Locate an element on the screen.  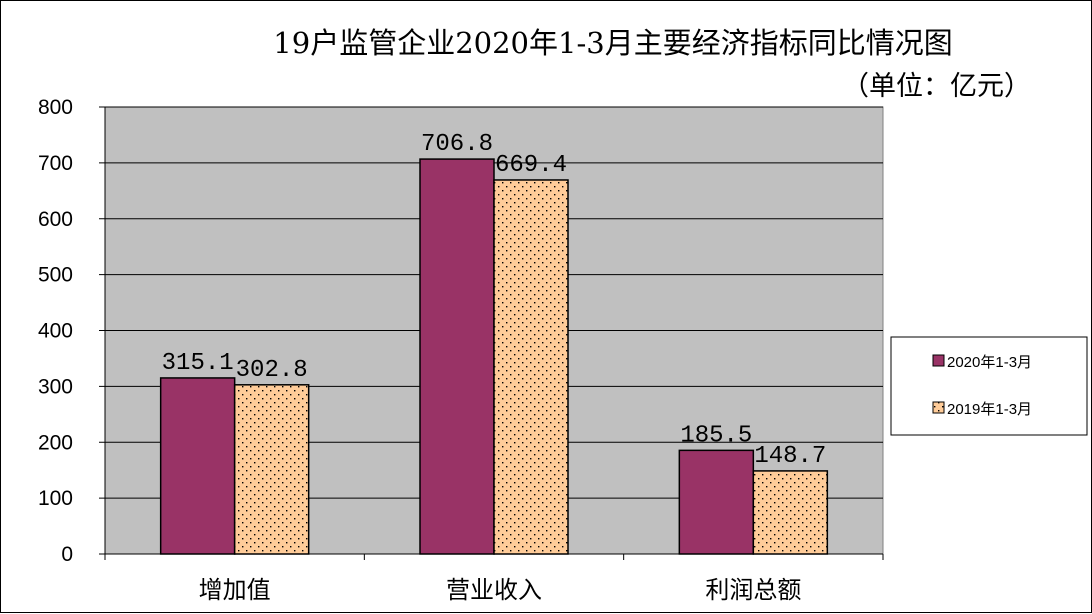
y-tick-label: 100 is located at coordinates (55, 498).